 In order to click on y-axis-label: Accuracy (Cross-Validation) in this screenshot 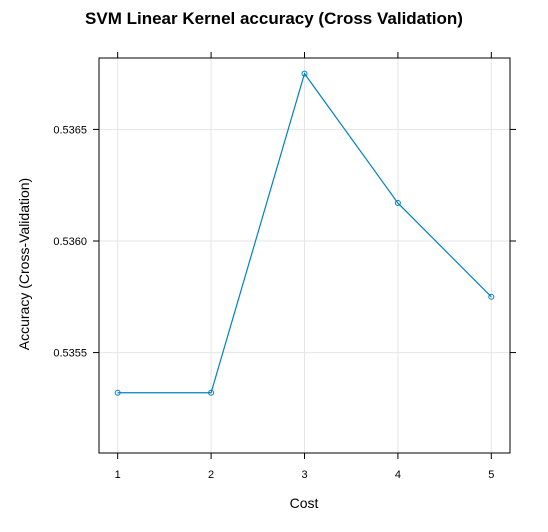, I will do `click(24, 264)`.